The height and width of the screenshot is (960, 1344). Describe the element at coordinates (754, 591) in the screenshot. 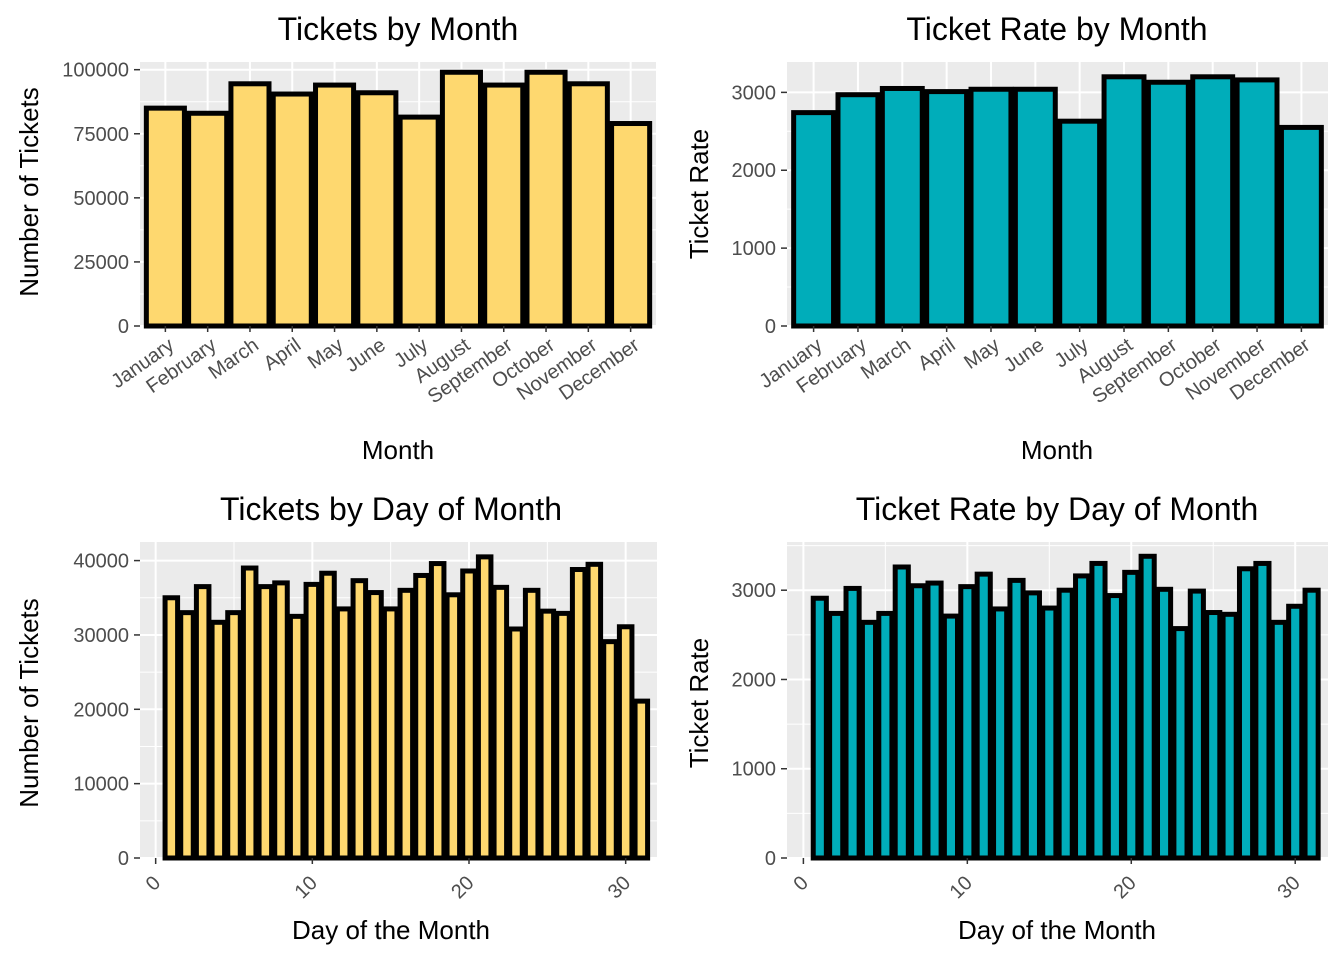

I see `y-tick-label: 3000` at that location.